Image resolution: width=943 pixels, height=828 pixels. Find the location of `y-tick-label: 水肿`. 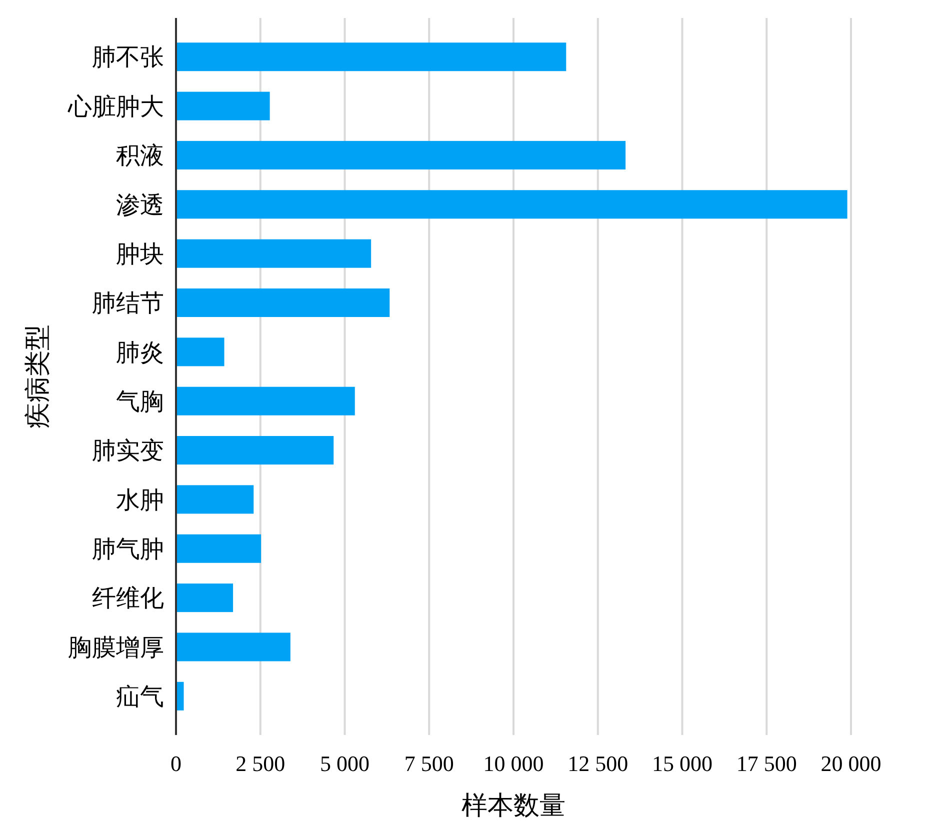

y-tick-label: 水肿 is located at coordinates (140, 501).